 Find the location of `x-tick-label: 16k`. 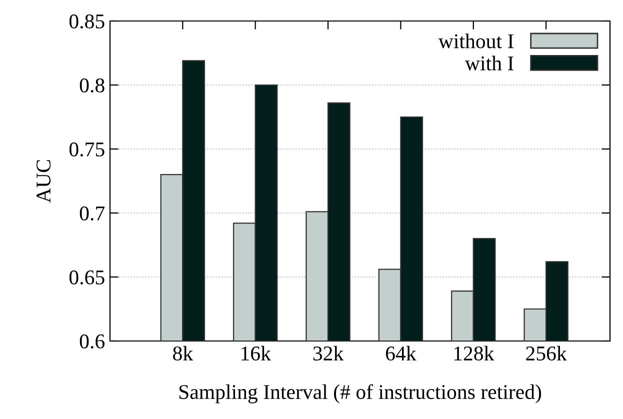

x-tick-label: 16k is located at coordinates (256, 353).